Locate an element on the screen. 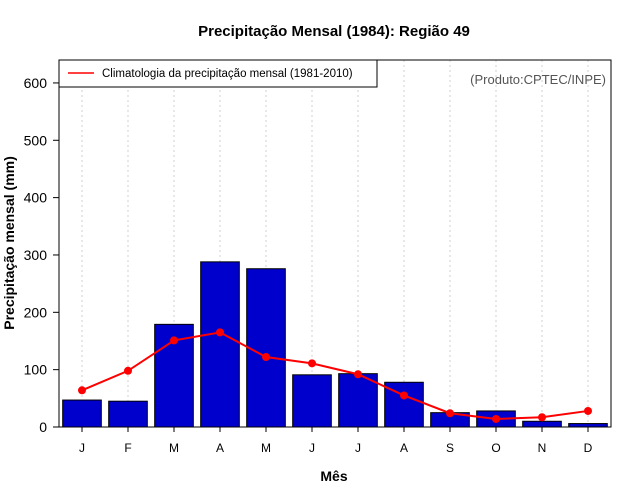 This screenshot has height=500, width=640. y-tick-label-600: 600 is located at coordinates (36, 83).